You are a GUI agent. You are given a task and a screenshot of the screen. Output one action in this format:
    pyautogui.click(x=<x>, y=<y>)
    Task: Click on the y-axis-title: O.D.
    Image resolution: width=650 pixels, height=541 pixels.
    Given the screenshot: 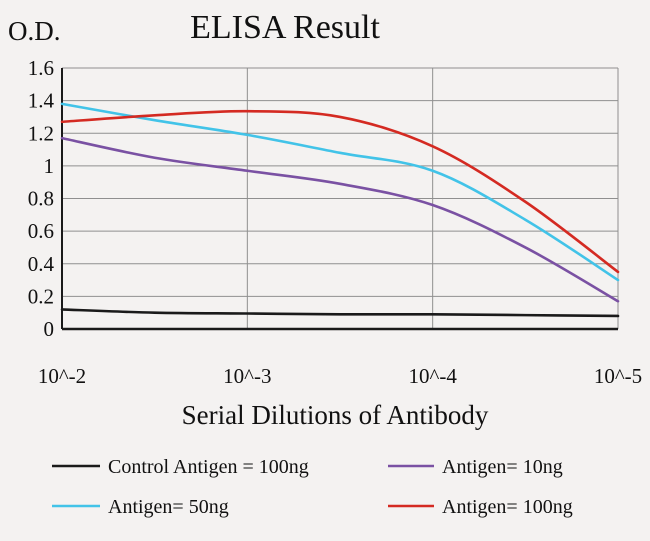 What is the action you would take?
    pyautogui.click(x=34, y=31)
    